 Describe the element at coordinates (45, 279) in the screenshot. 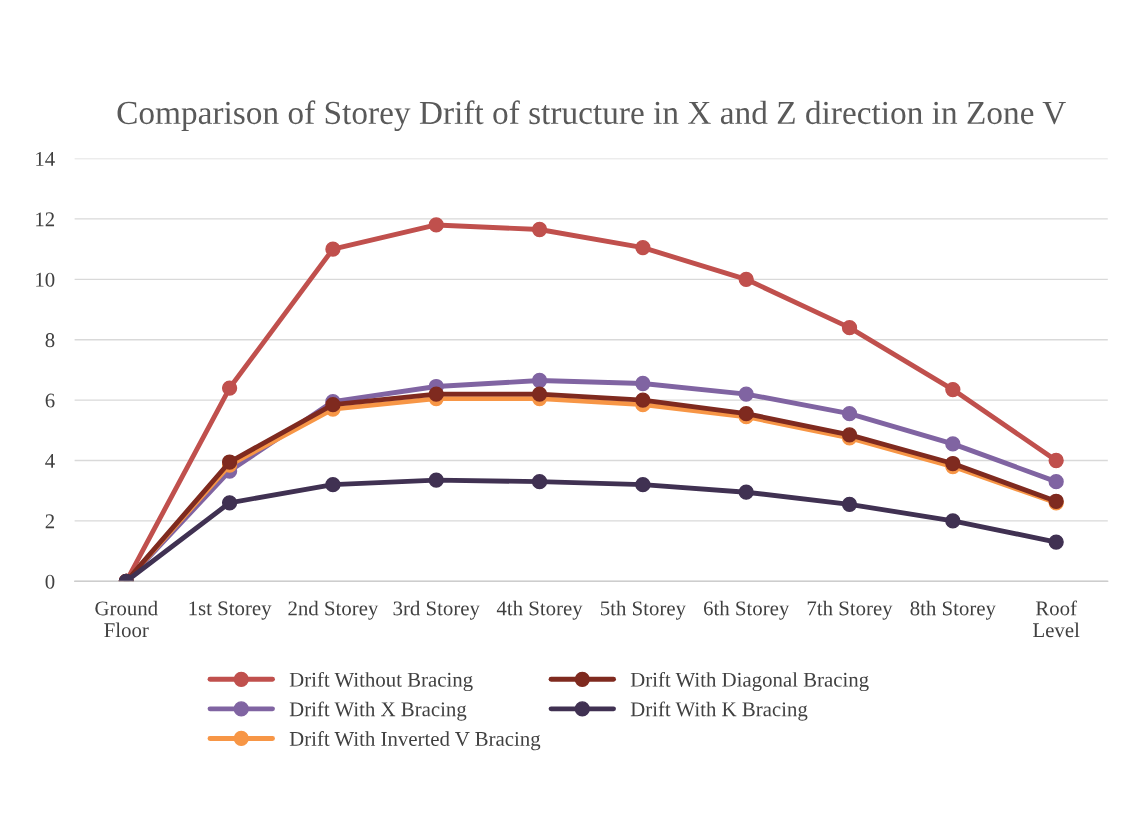

I see `y-tick-label: 10` at that location.